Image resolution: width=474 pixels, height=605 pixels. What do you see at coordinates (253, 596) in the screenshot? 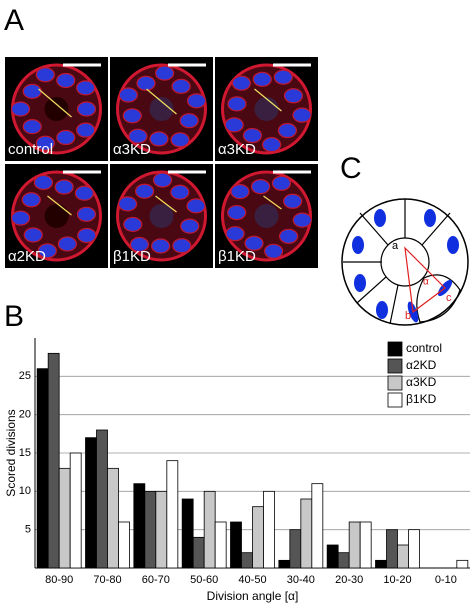
I see `x-axis-title: Division angle [α]` at bounding box center [253, 596].